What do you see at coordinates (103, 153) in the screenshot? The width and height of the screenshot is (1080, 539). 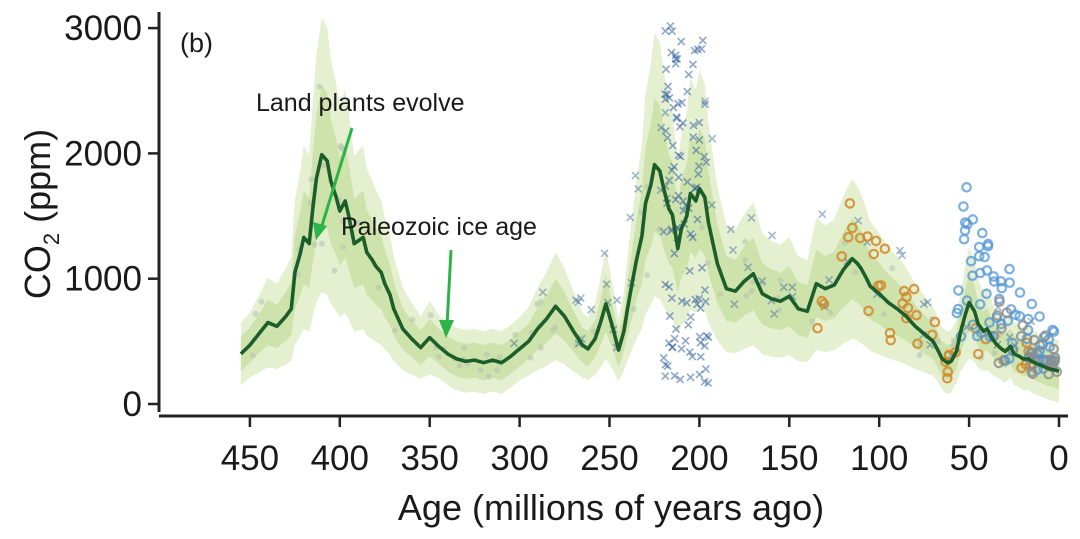 I see `y-tick-label: 2000` at bounding box center [103, 153].